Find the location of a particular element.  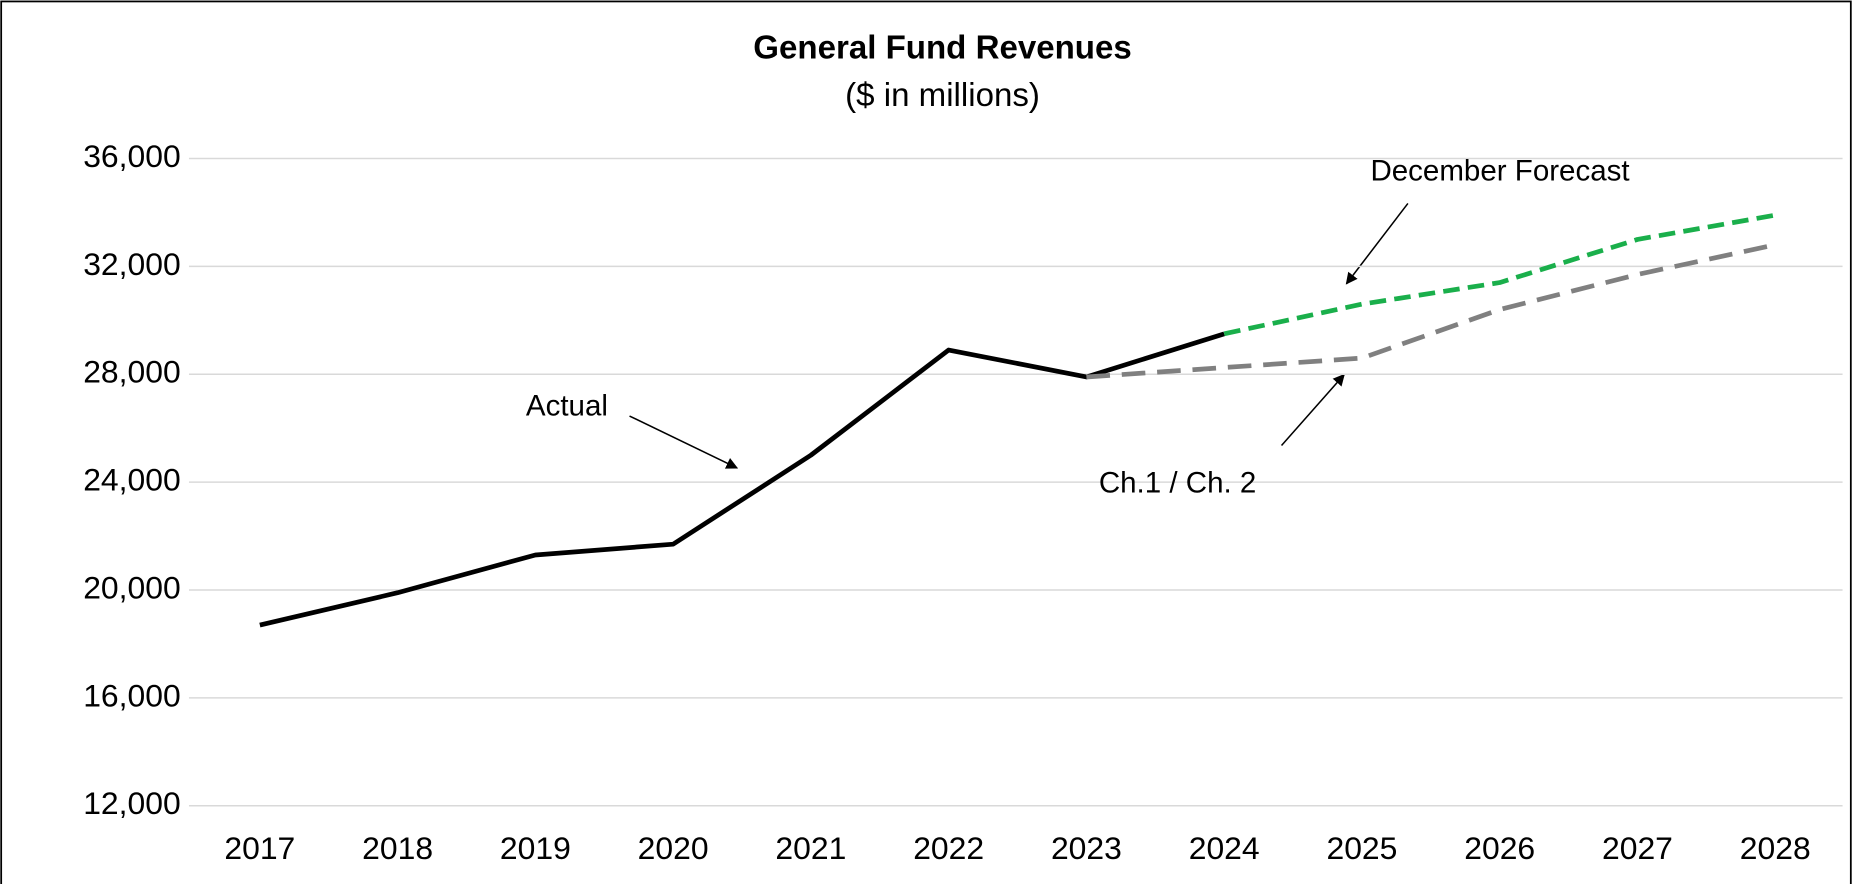

series-label: December Forecast is located at coordinates (1499, 171).